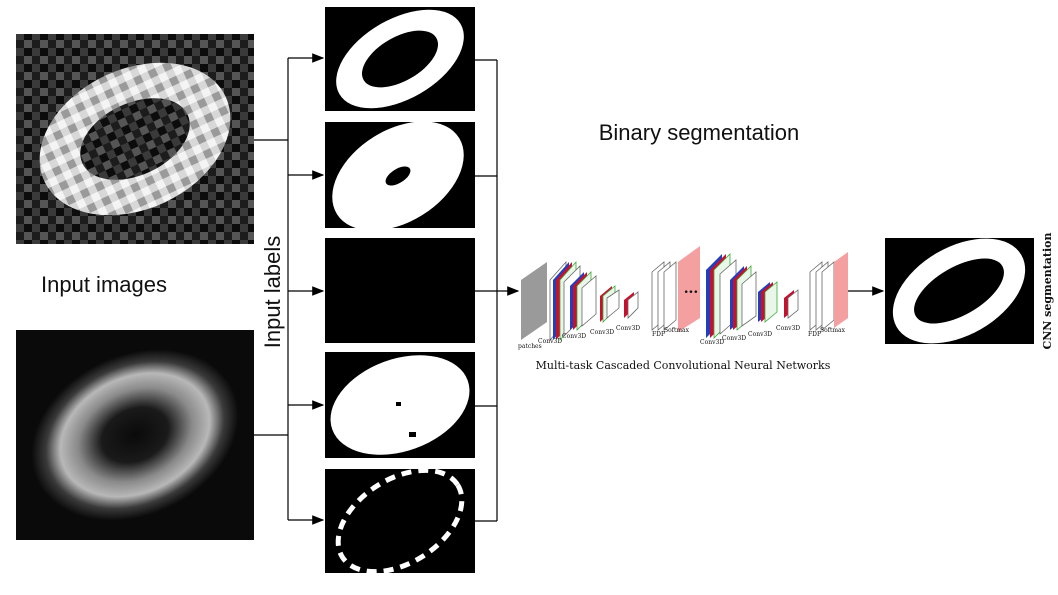  I want to click on layer-label-conv3d-1: Conv3D, so click(550, 341).